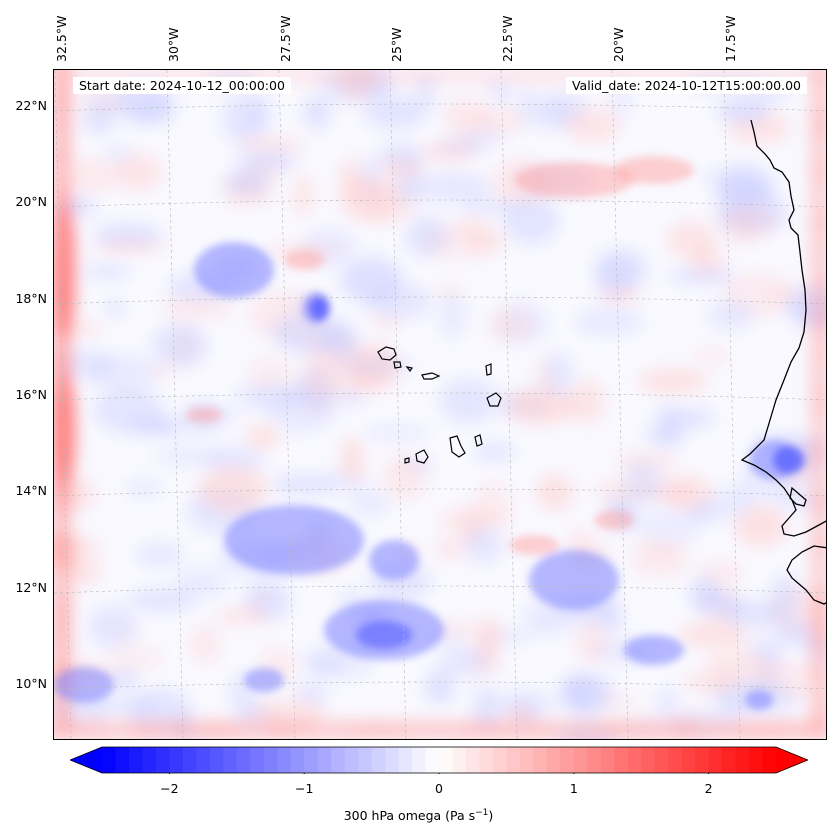  Describe the element at coordinates (304, 788) in the screenshot. I see `colorbar-tick-label: −1` at that location.